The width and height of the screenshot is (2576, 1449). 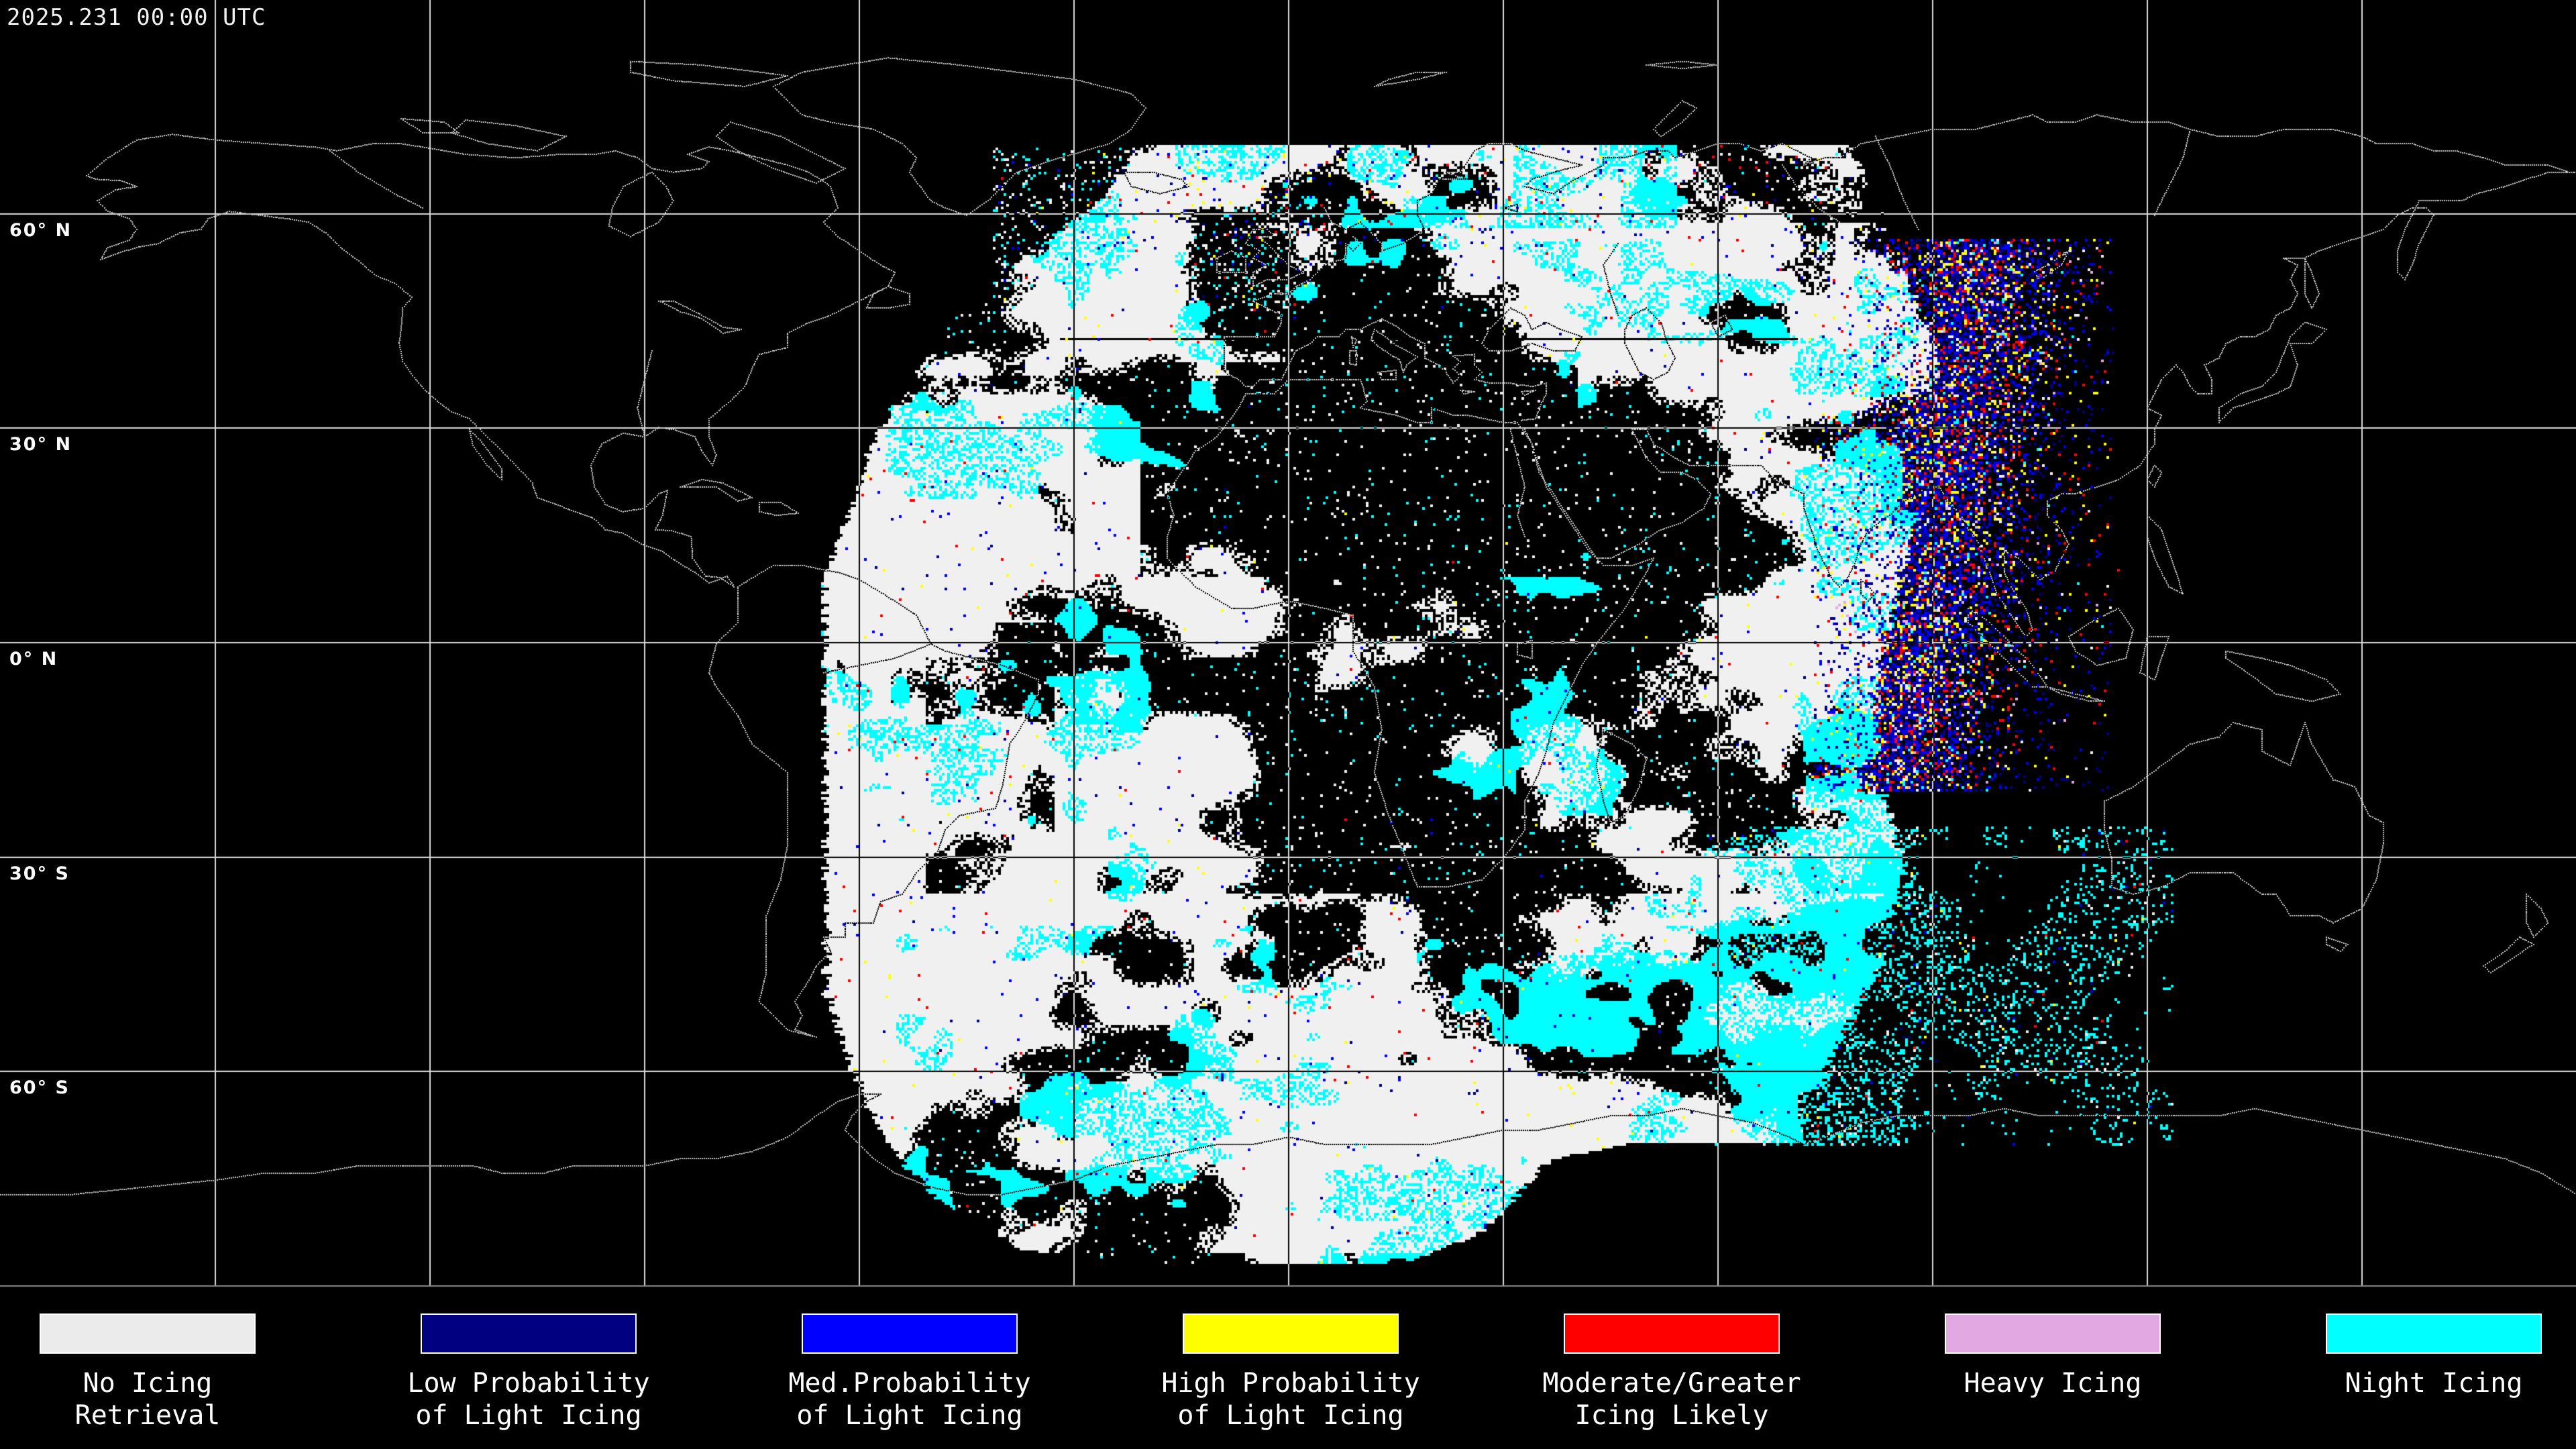 I want to click on legend-label-line: No Icing, so click(x=148, y=1383).